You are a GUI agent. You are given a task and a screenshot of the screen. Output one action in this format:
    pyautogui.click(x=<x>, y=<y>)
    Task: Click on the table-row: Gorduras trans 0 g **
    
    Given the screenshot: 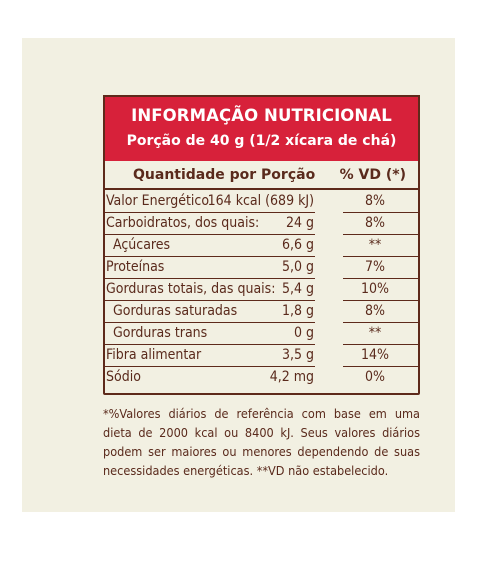 What is the action you would take?
    pyautogui.click(x=261, y=333)
    